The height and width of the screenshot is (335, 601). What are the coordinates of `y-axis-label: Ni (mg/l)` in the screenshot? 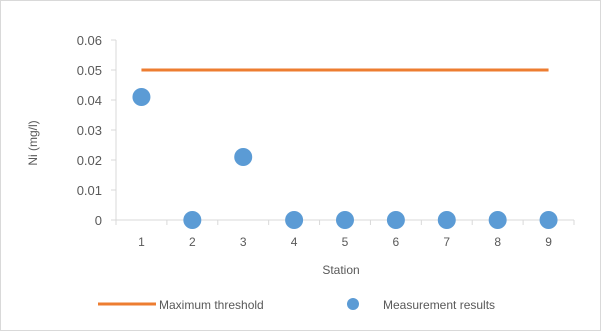 It's located at (33, 142).